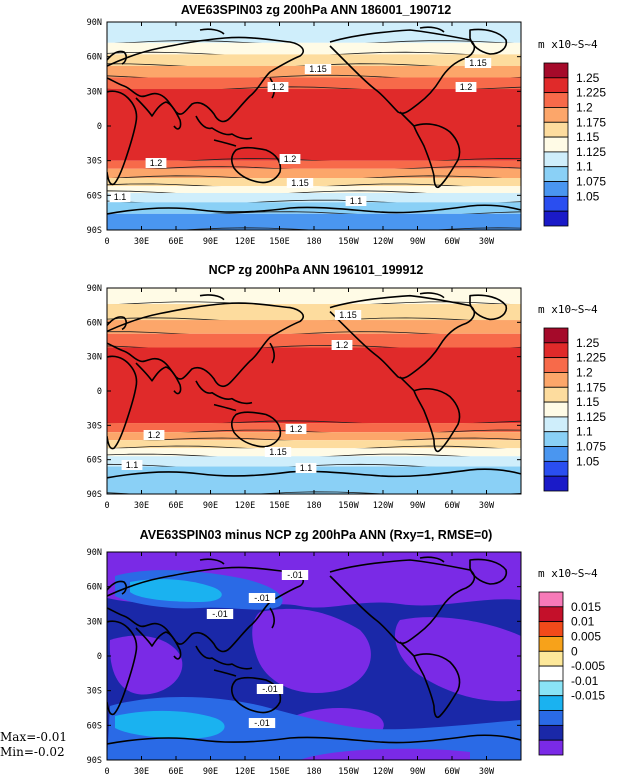 The image size is (627, 782). Describe the element at coordinates (588, 696) in the screenshot. I see `colorbar-label-6: -0.015` at that location.